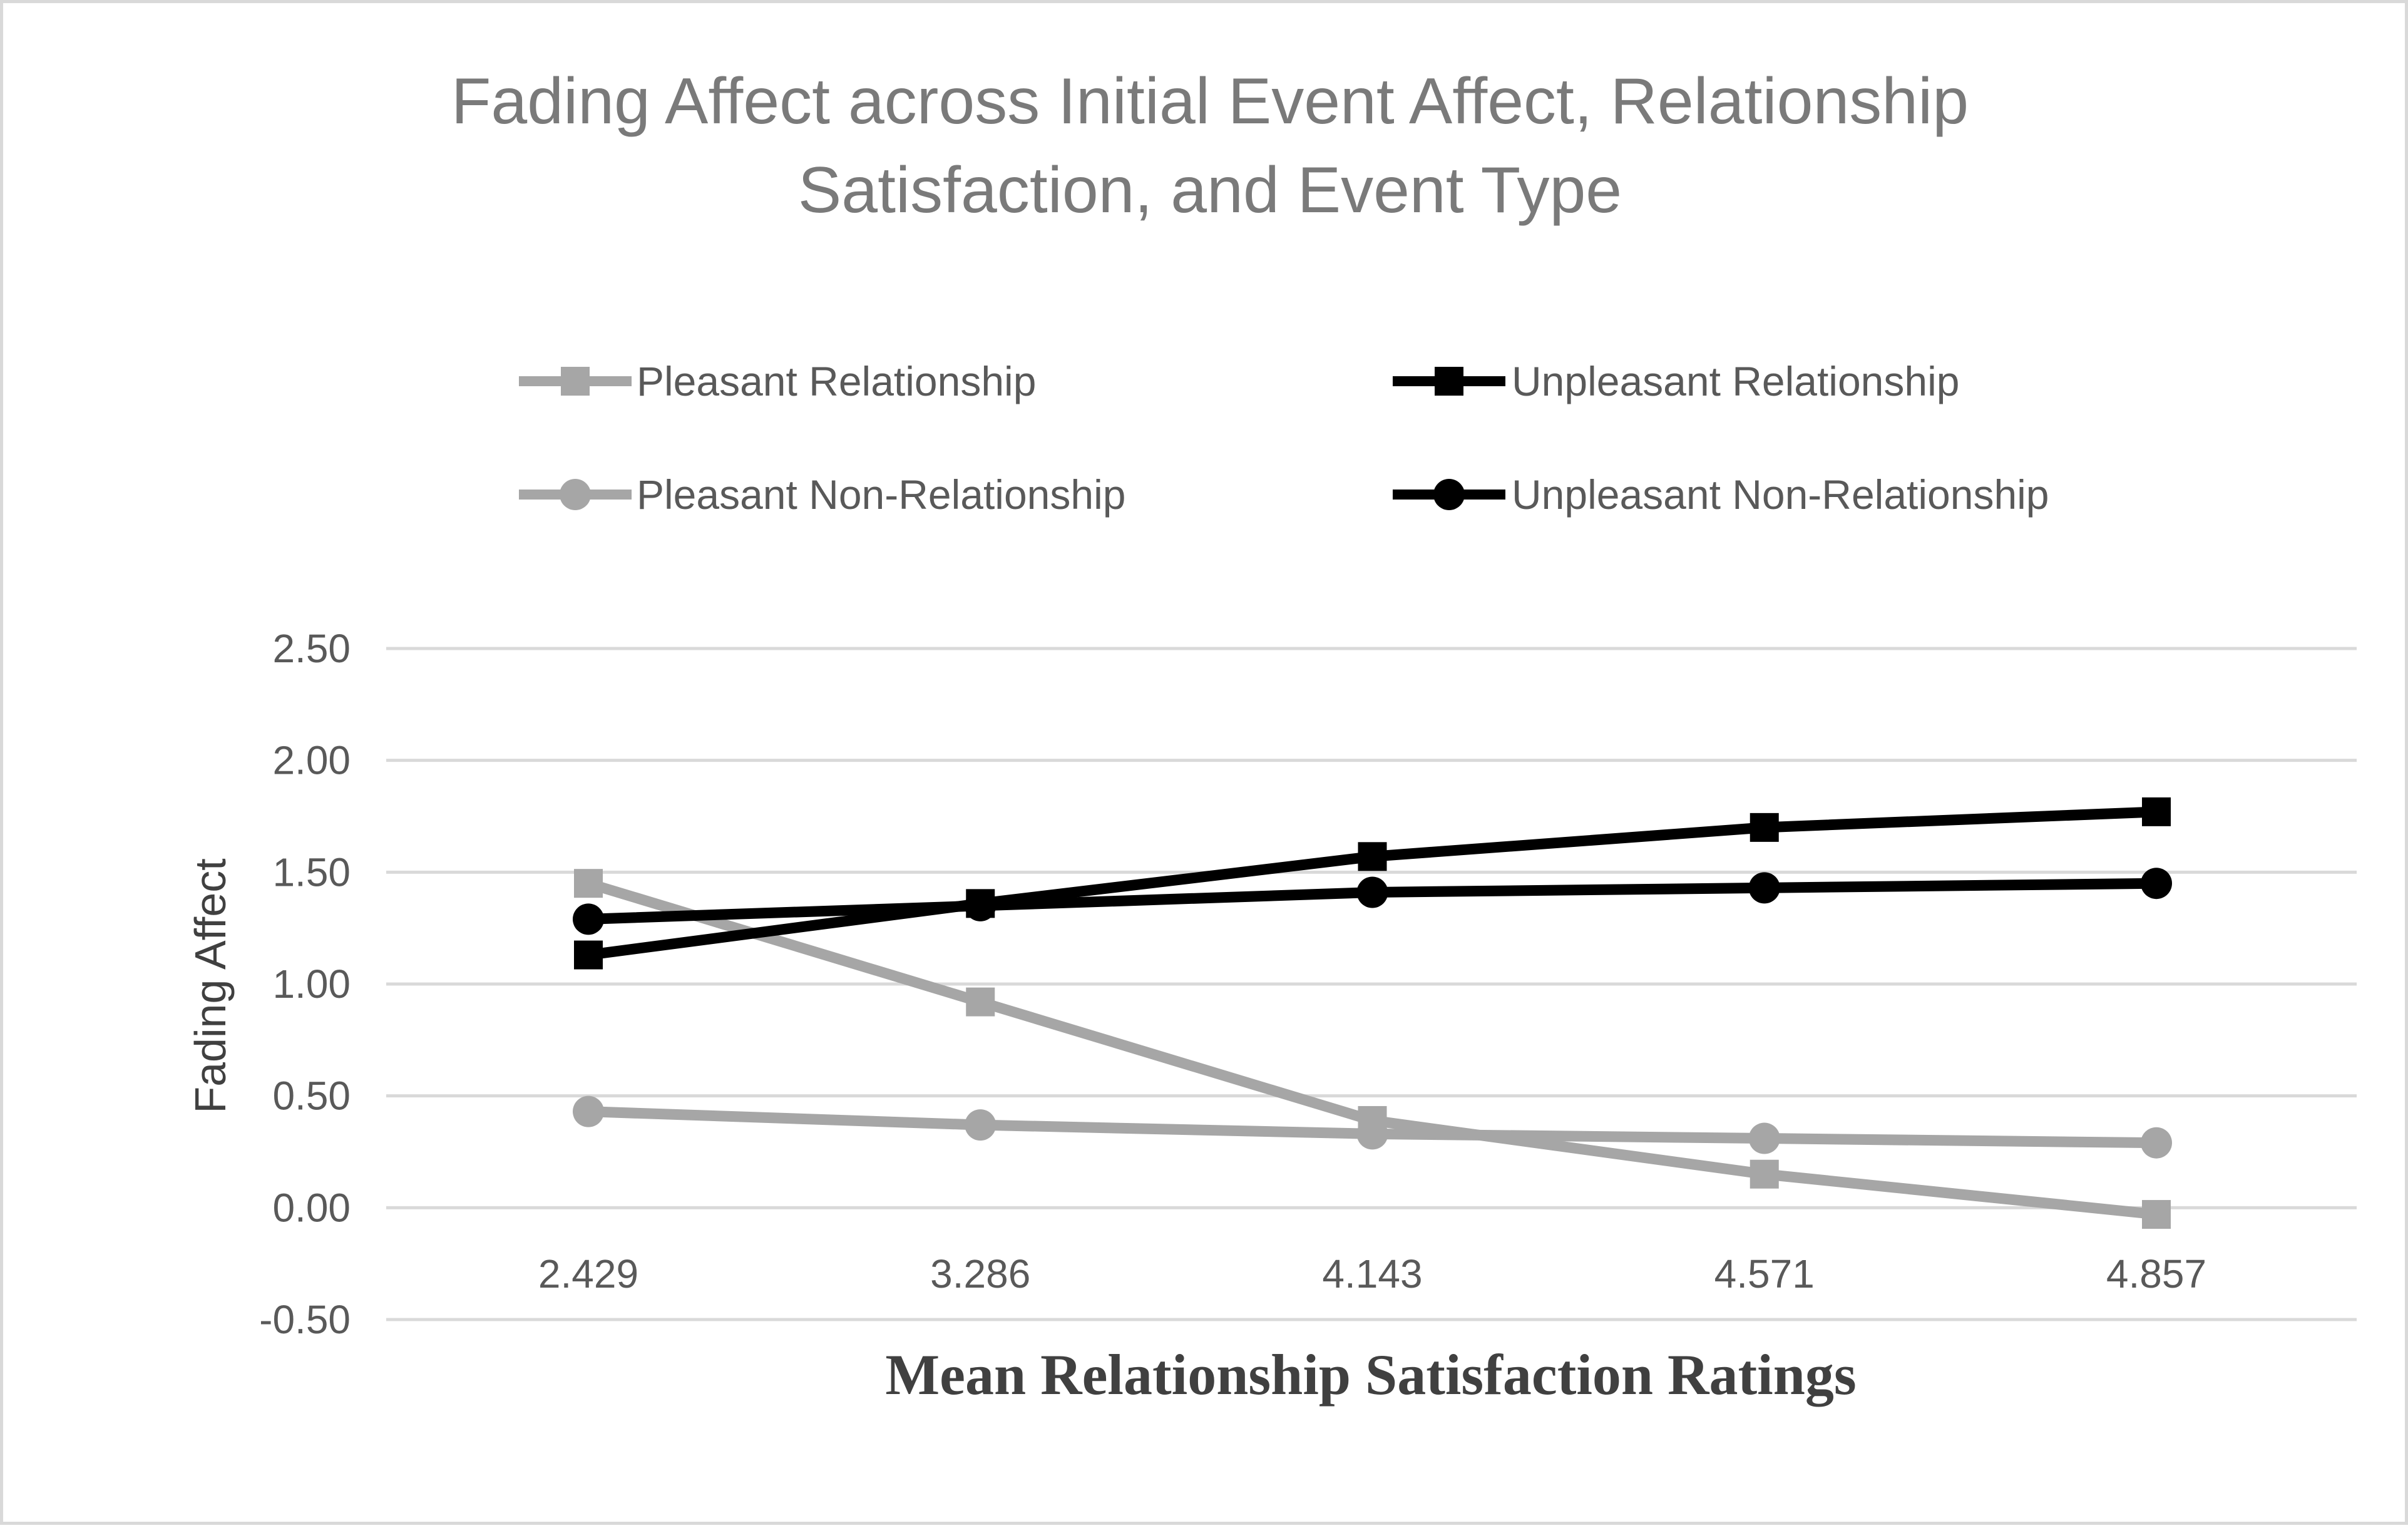  I want to click on legend-item-pleasant-non-relationship: Pleasant Non-Relationship, so click(822, 494).